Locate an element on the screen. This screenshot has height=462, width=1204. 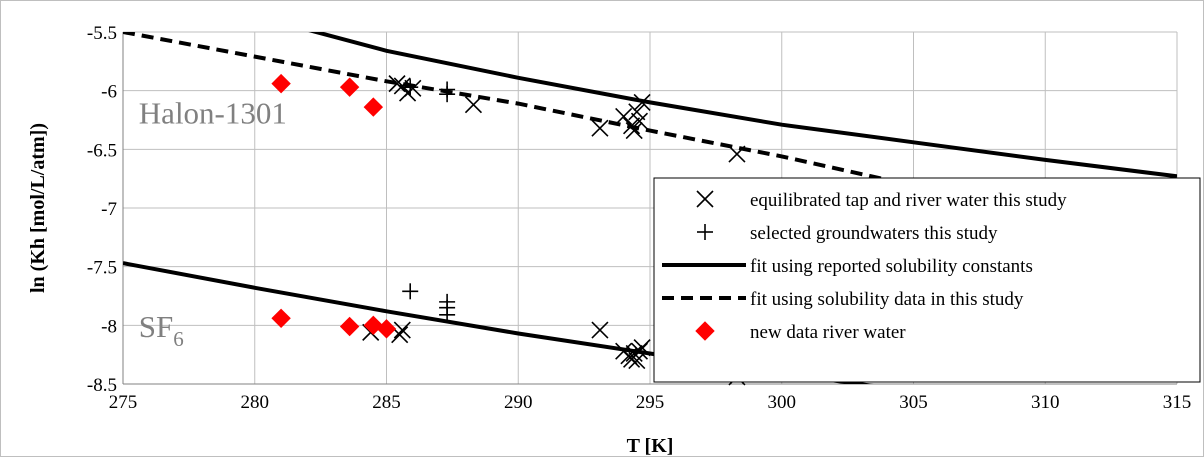
y-tick-label: -7.5 is located at coordinates (102, 268).